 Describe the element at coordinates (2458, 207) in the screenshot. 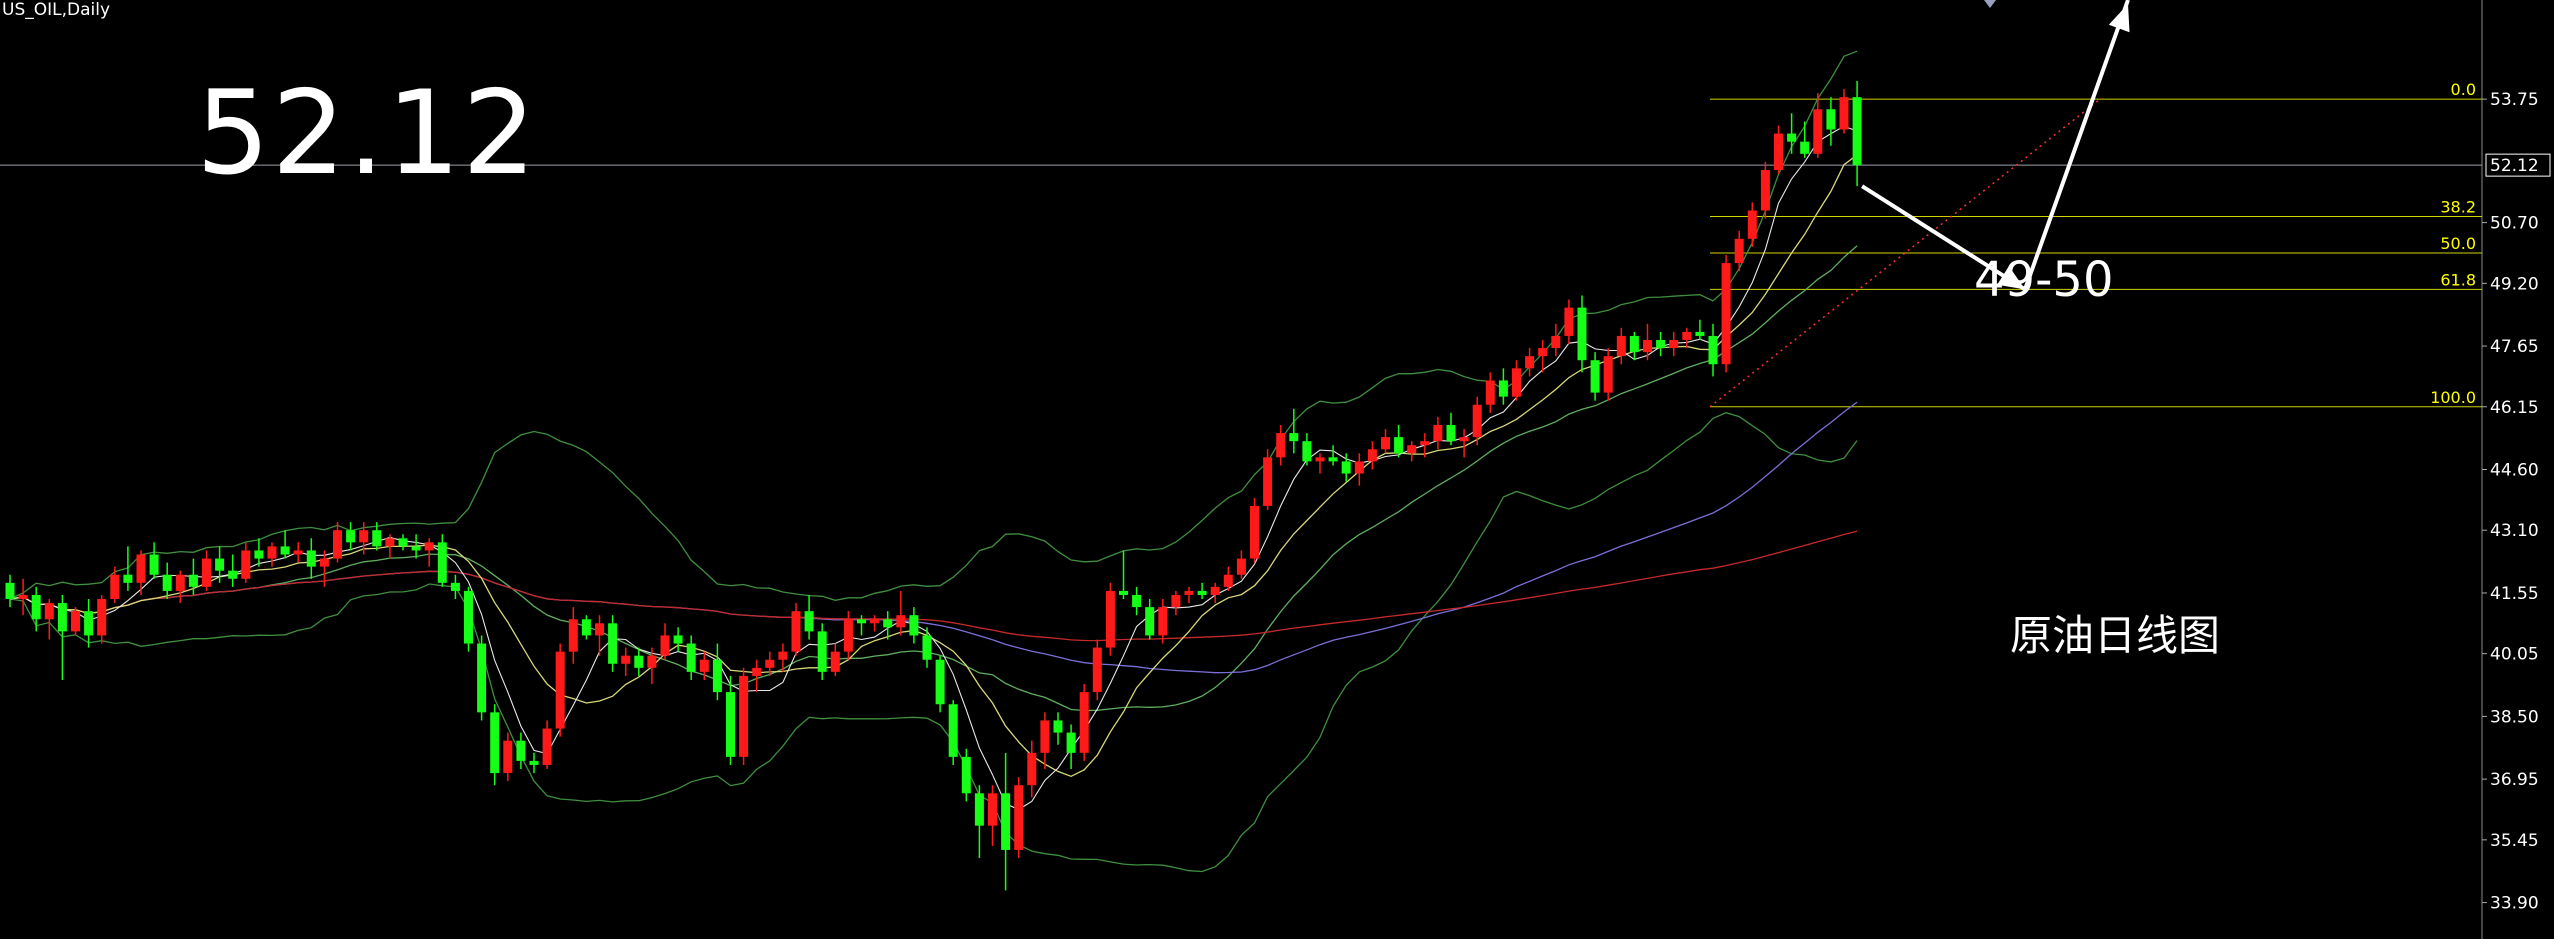

I see `fib-level-label: 38.2` at that location.